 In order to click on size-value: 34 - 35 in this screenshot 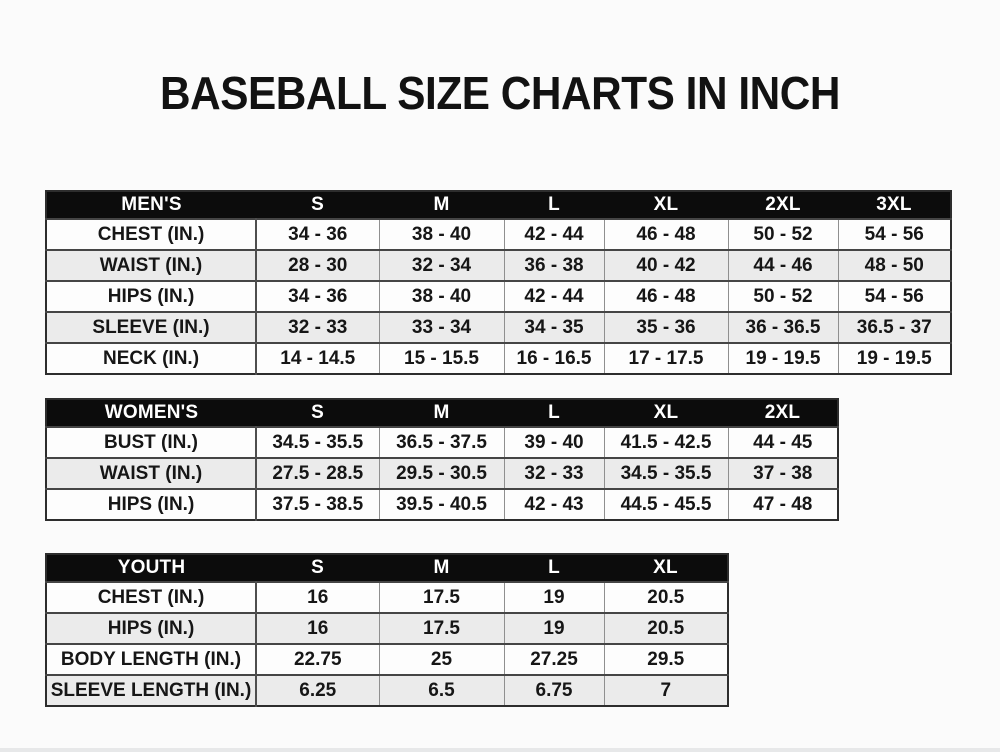, I will do `click(553, 327)`.